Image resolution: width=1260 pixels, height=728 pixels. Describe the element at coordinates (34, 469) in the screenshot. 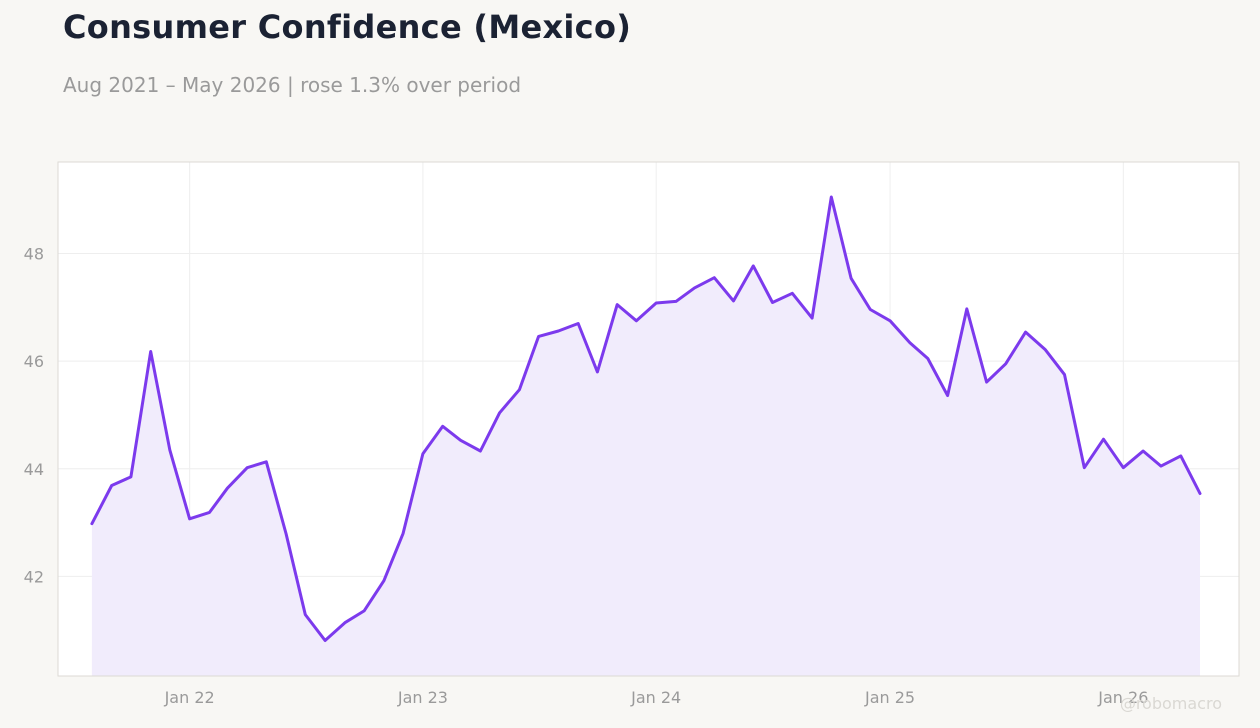

I see `y-tick-label: 44` at that location.